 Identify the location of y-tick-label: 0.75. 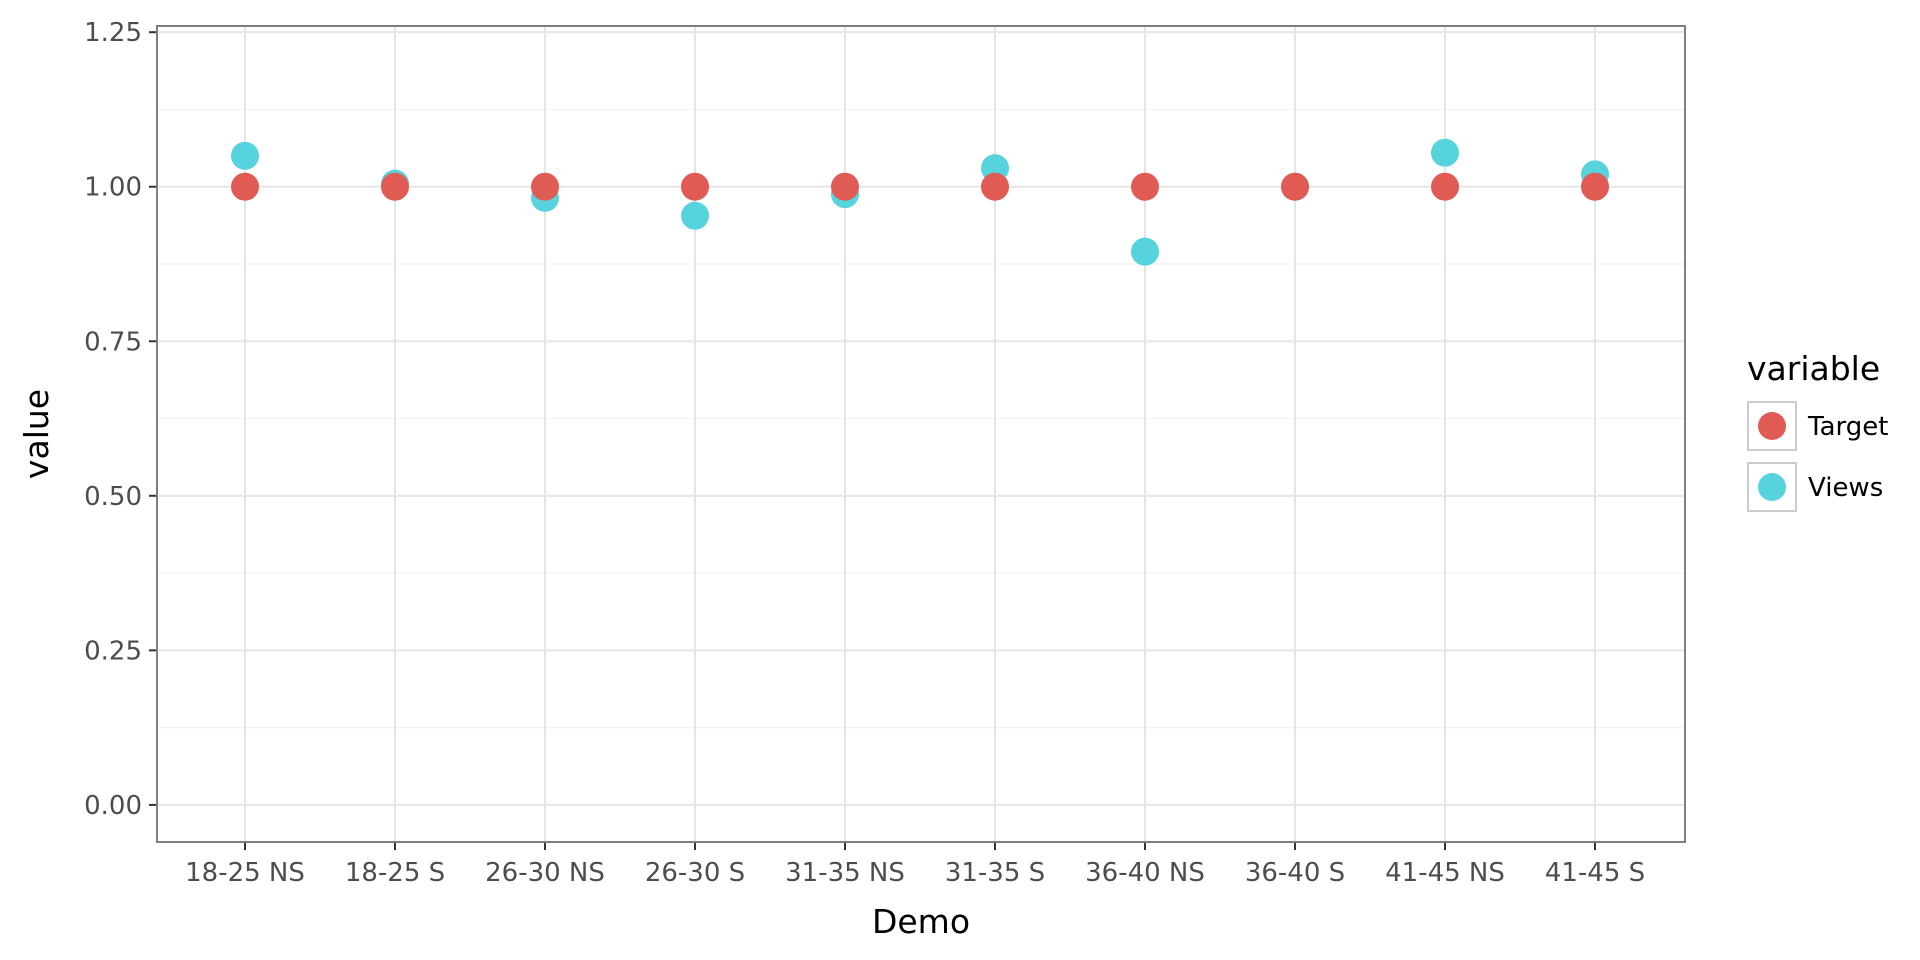
(113, 342).